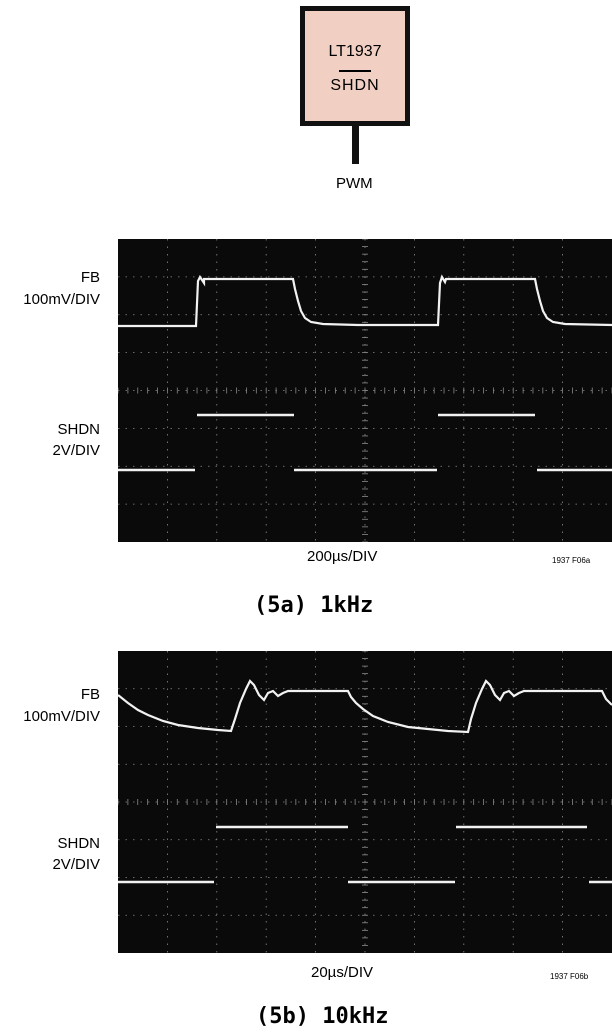  I want to click on scope-b-fb-scale: 100mV/DIV, so click(61, 716).